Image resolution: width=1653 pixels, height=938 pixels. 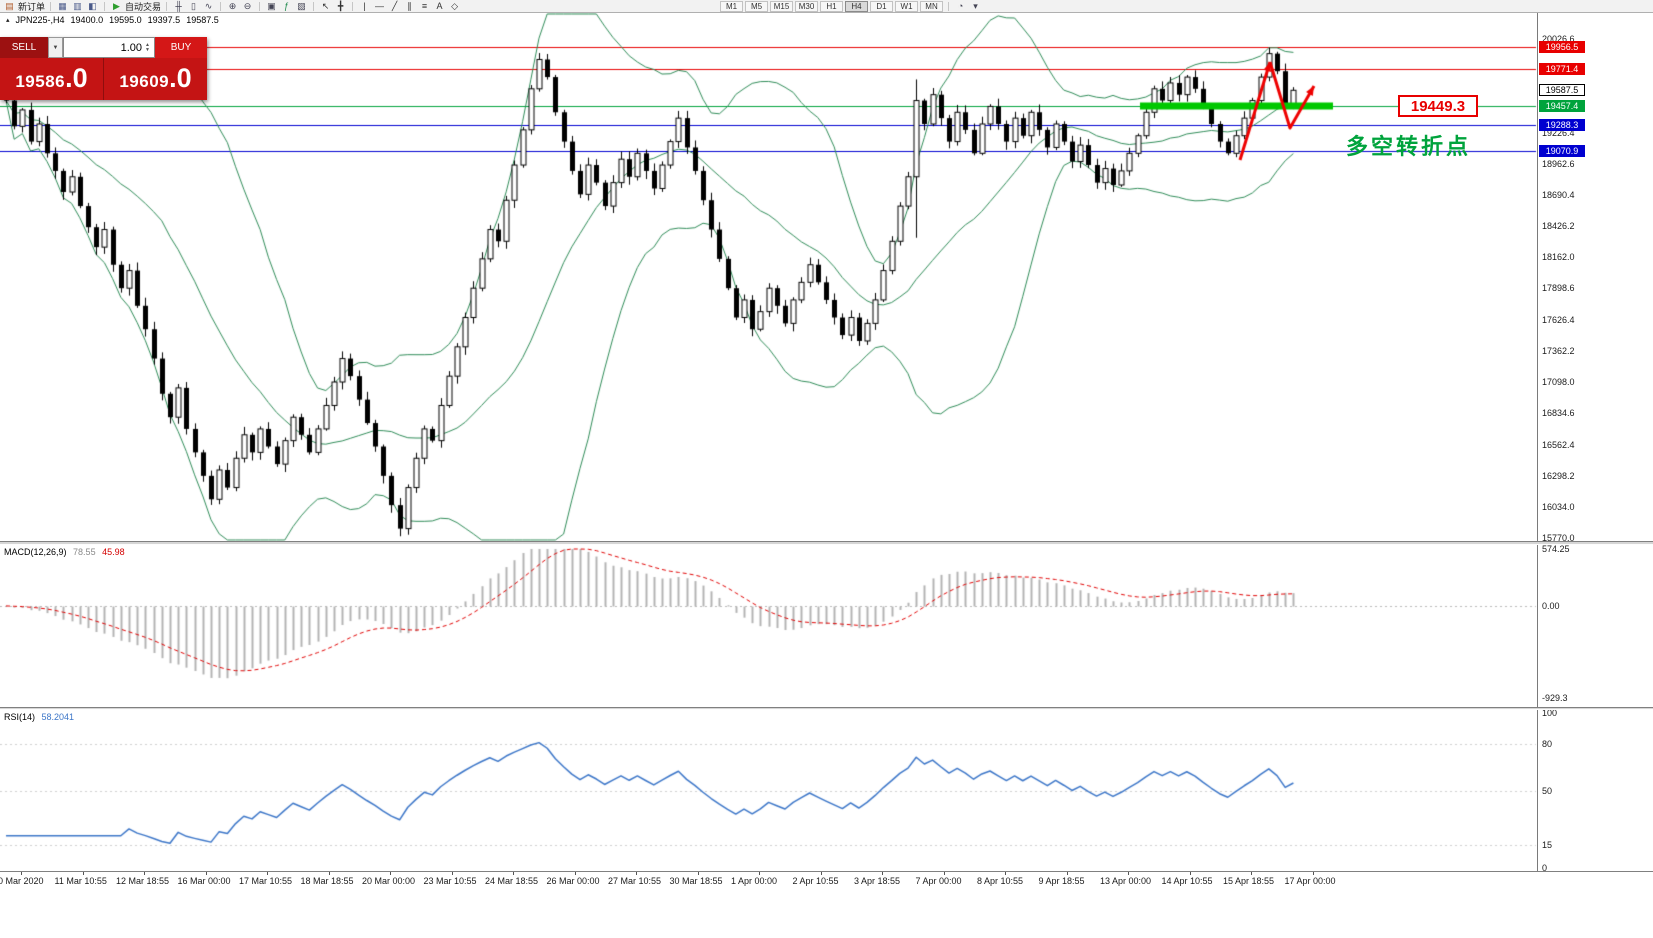 What do you see at coordinates (92, 6) in the screenshot?
I see `market-watch-icon: ◧` at bounding box center [92, 6].